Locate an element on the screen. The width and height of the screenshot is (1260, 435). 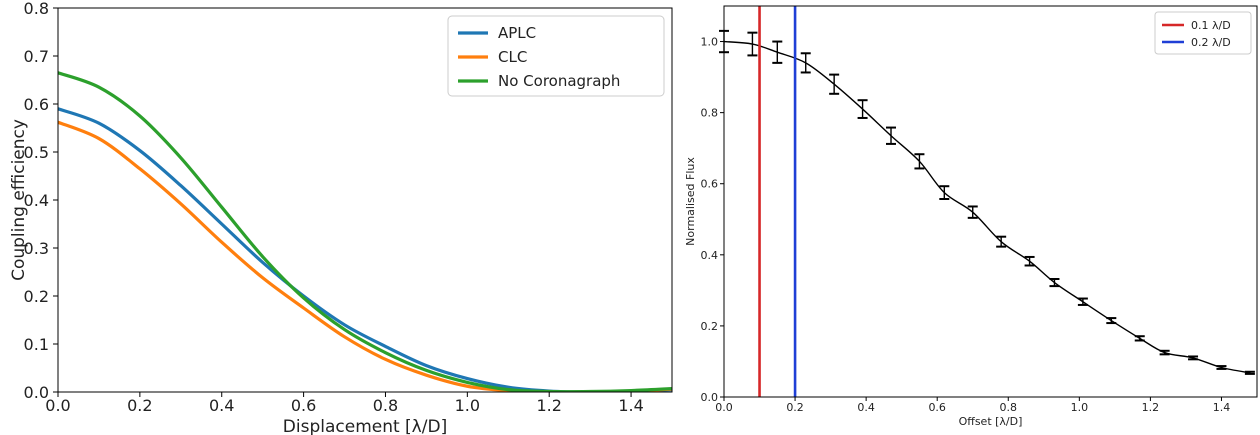
y-tick-label: 1.0 is located at coordinates (710, 42).